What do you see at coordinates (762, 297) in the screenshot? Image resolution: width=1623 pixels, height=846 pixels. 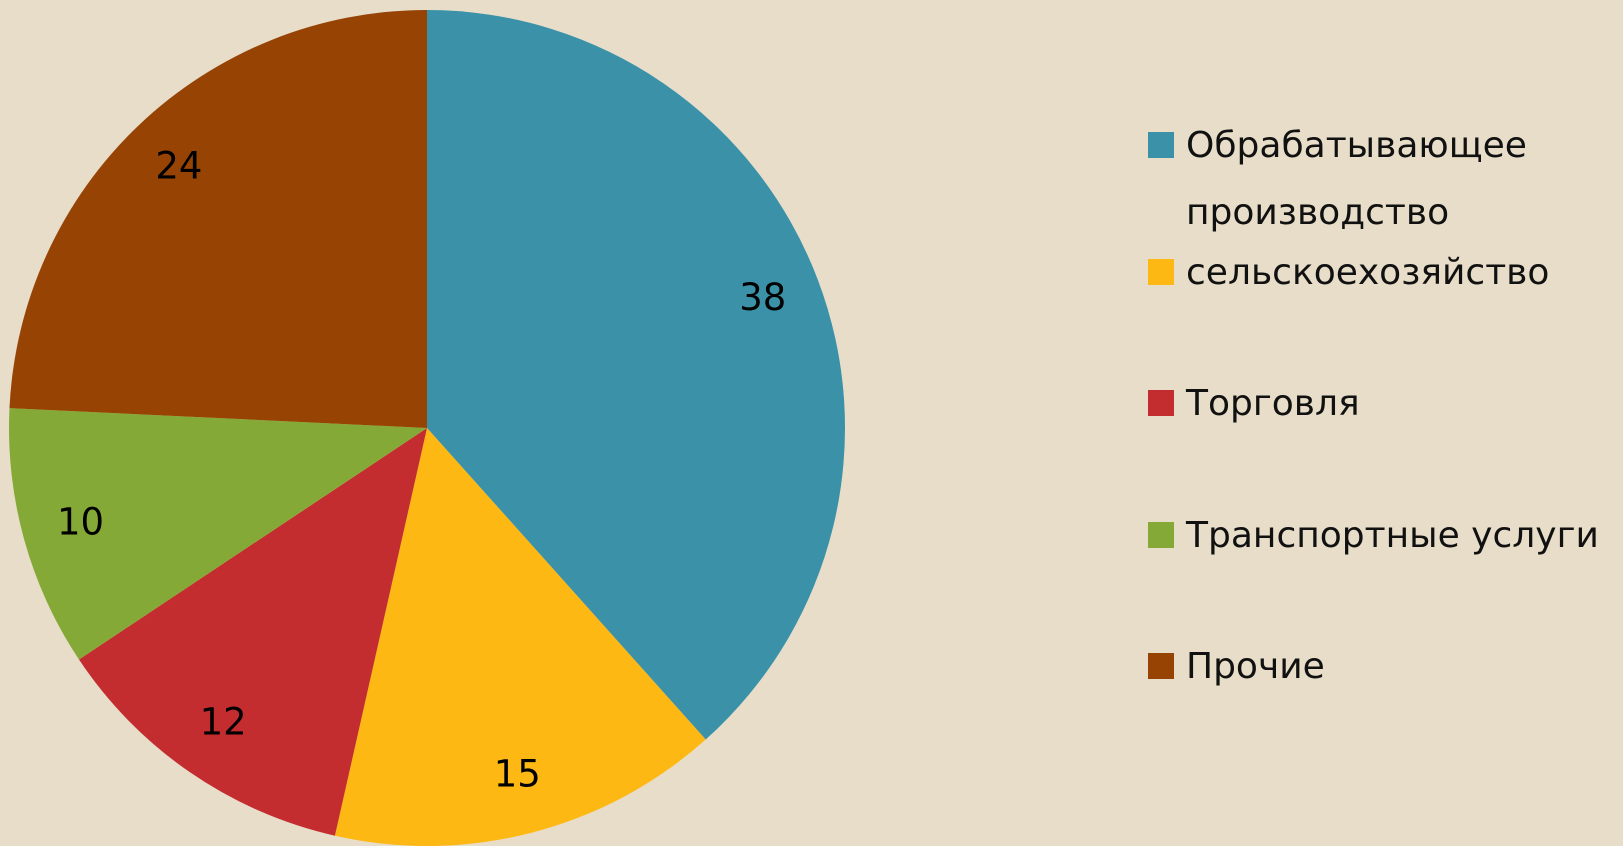 I see `data-label: 38` at bounding box center [762, 297].